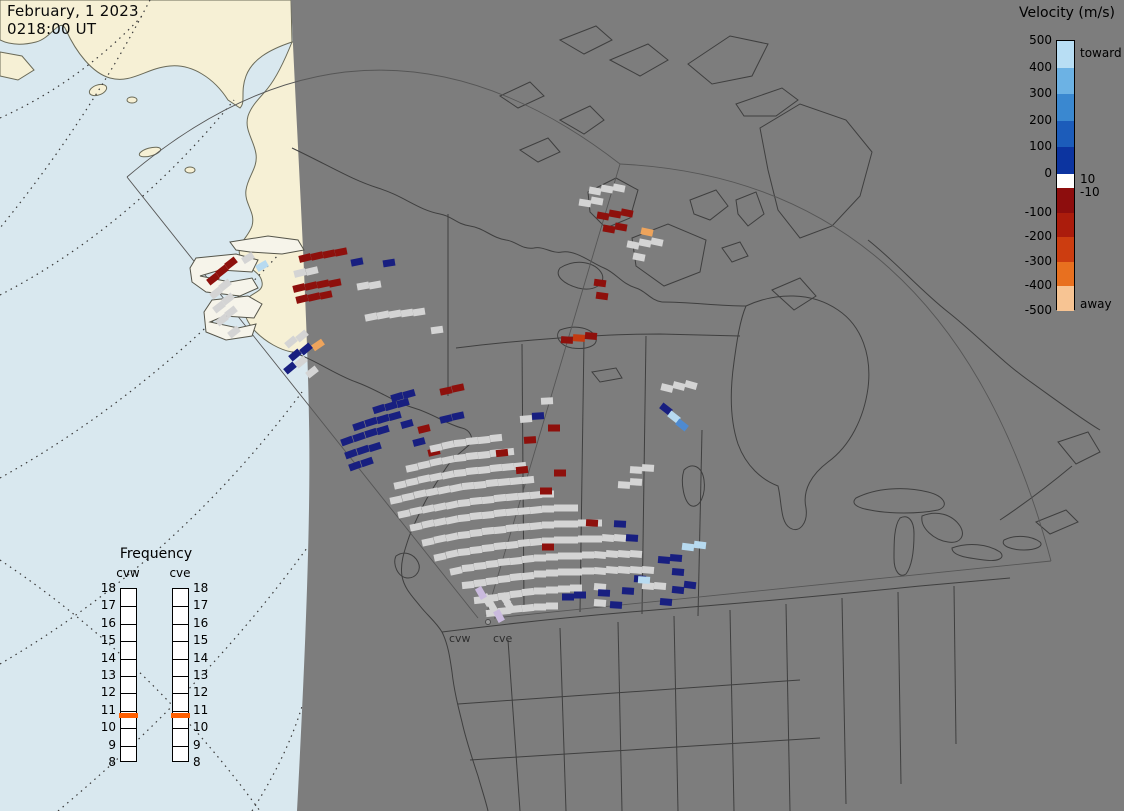 The image size is (1124, 811). I want to click on velocity-tick--300: -300, so click(1038, 260).